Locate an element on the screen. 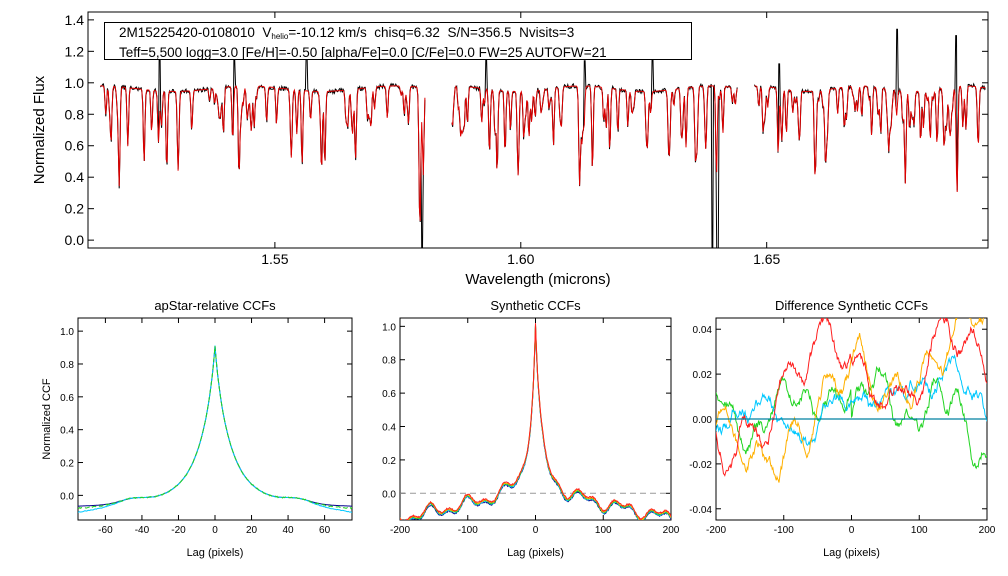 The width and height of the screenshot is (1008, 576). synthetic-ytick-label: 0.6 is located at coordinates (389, 394).